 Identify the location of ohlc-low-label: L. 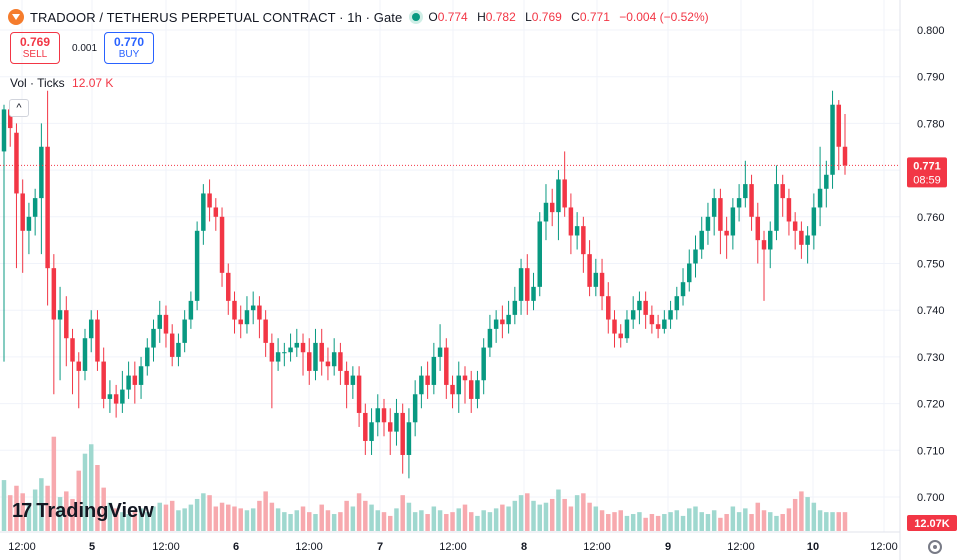
(528, 17).